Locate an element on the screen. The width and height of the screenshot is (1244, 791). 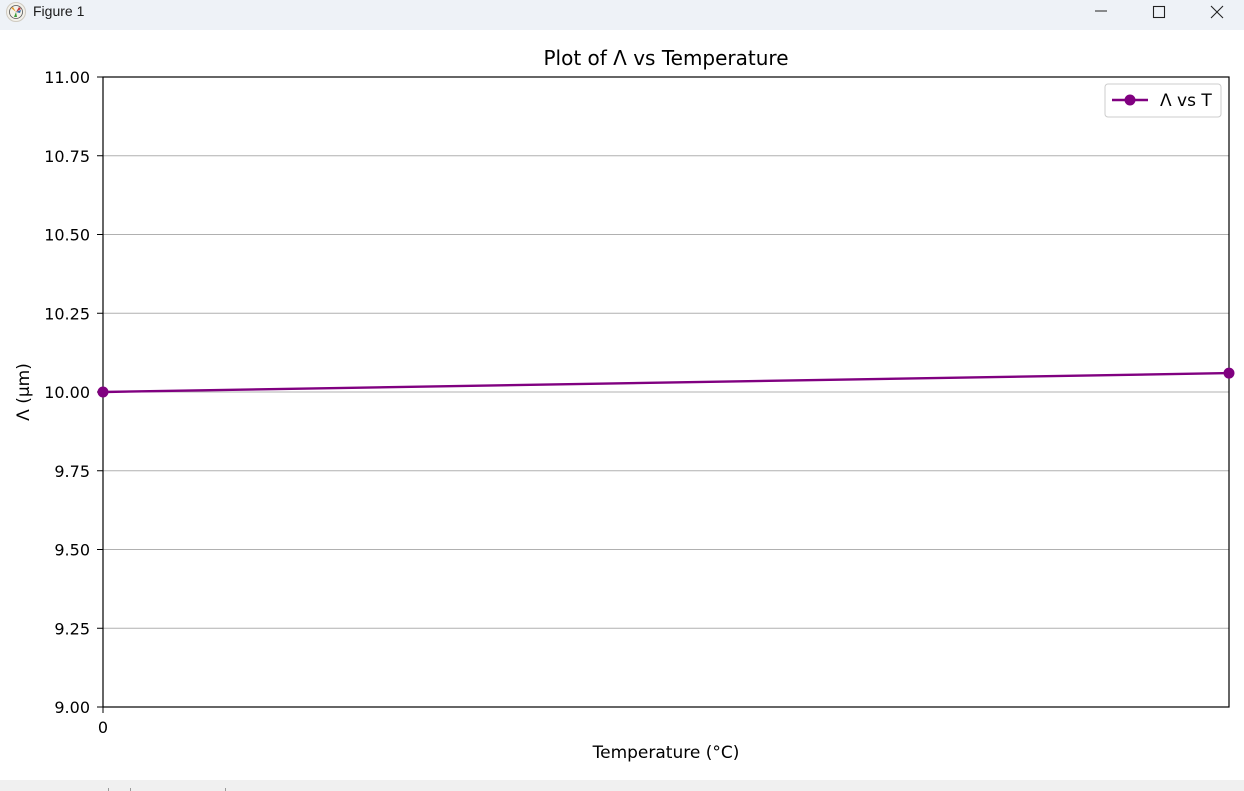
y-tick-label: 9.00 is located at coordinates (72, 707).